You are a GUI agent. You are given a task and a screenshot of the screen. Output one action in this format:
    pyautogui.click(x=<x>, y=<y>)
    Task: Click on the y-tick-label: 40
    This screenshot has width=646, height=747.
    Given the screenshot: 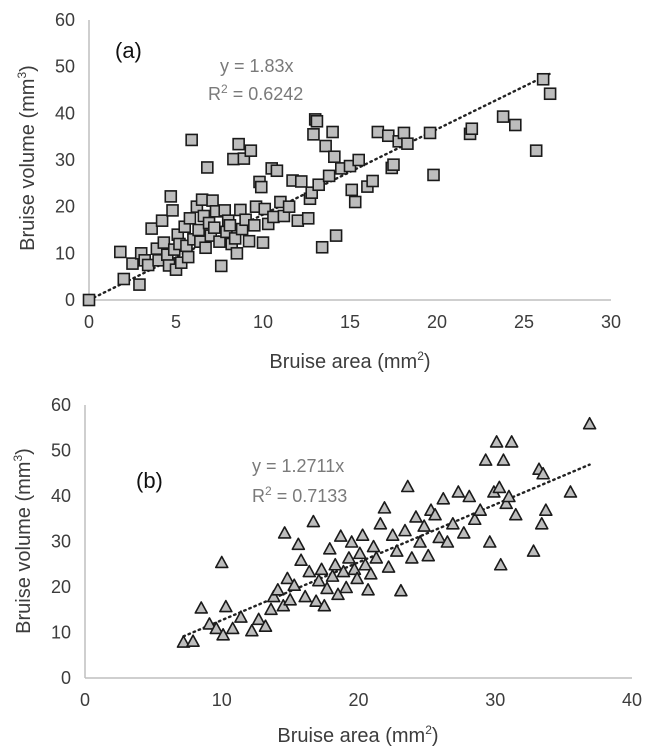 What is the action you would take?
    pyautogui.click(x=65, y=113)
    